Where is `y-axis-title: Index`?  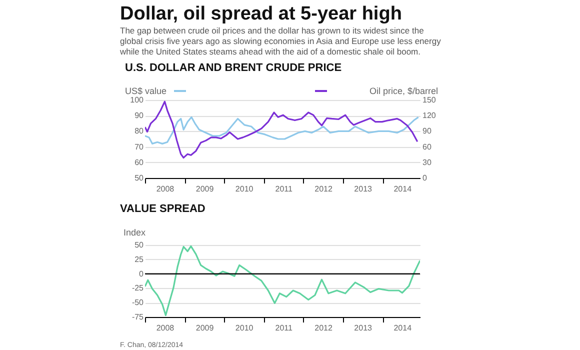 y-axis-title: Index is located at coordinates (135, 233).